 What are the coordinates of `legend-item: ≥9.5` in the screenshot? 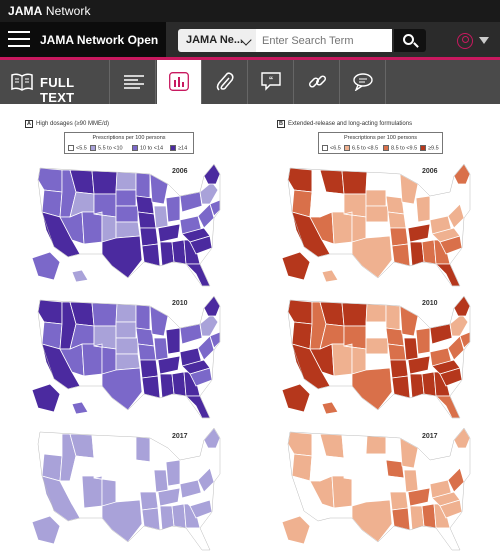 It's located at (429, 148).